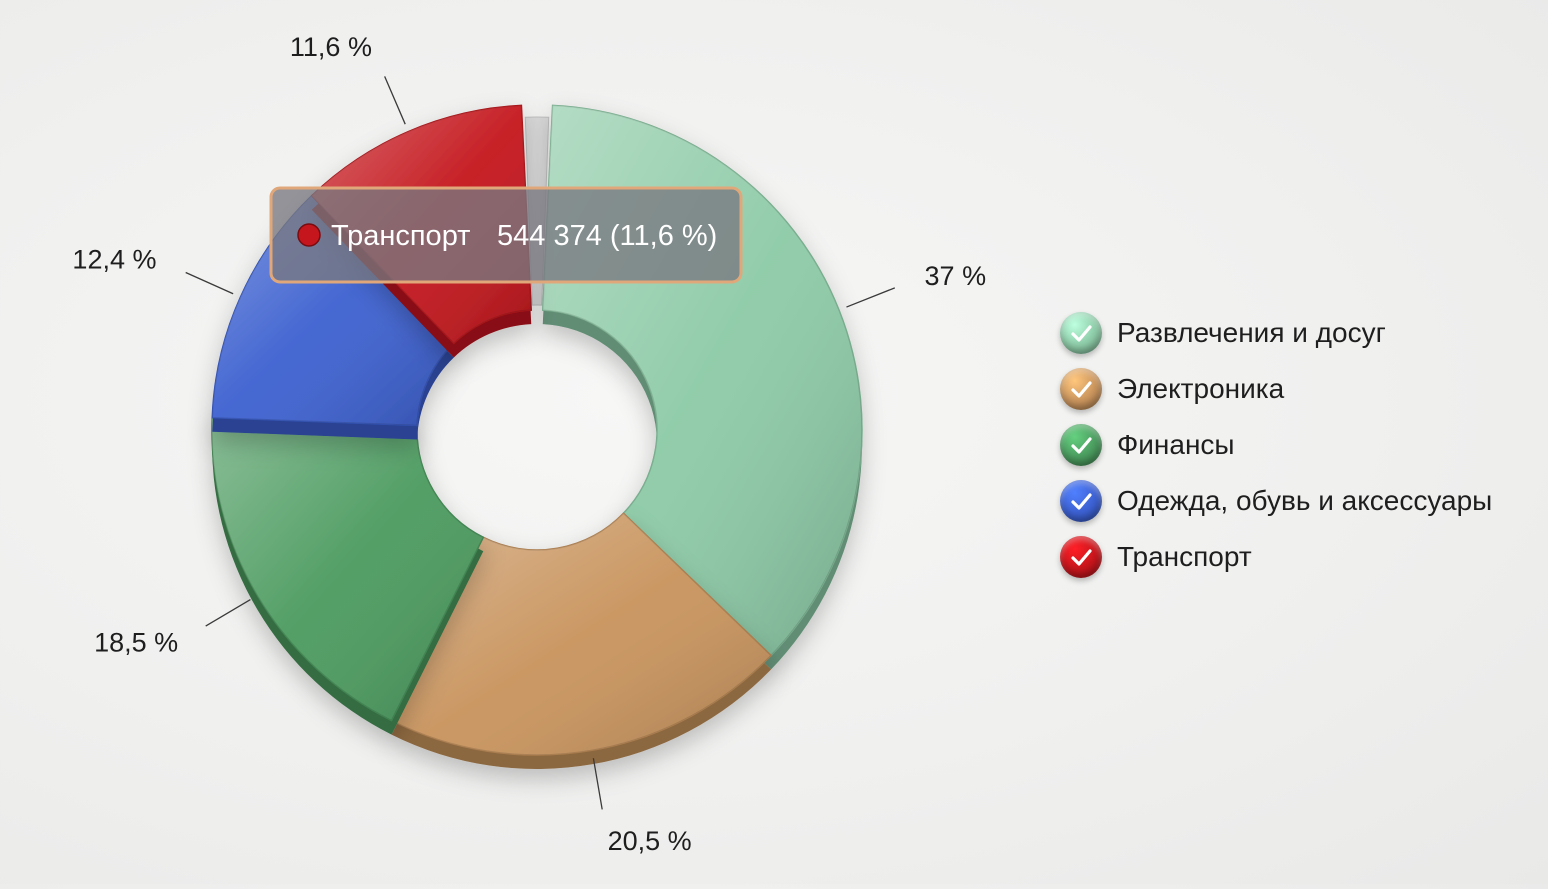 This screenshot has height=889, width=1548. Describe the element at coordinates (348, 569) in the screenshot. I see `slice-gloss-финансы` at that location.